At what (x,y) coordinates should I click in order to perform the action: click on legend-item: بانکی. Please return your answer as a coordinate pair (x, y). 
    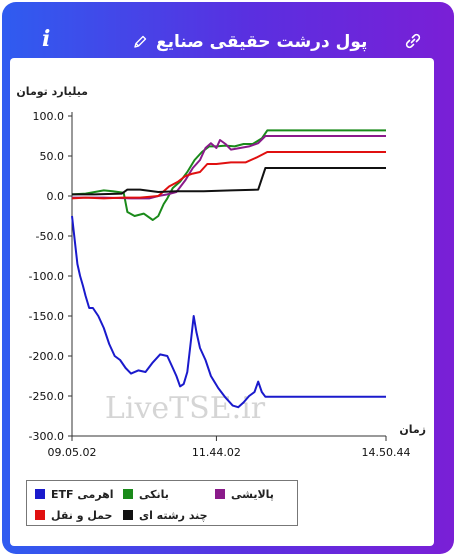
    Looking at the image, I should click on (146, 494).